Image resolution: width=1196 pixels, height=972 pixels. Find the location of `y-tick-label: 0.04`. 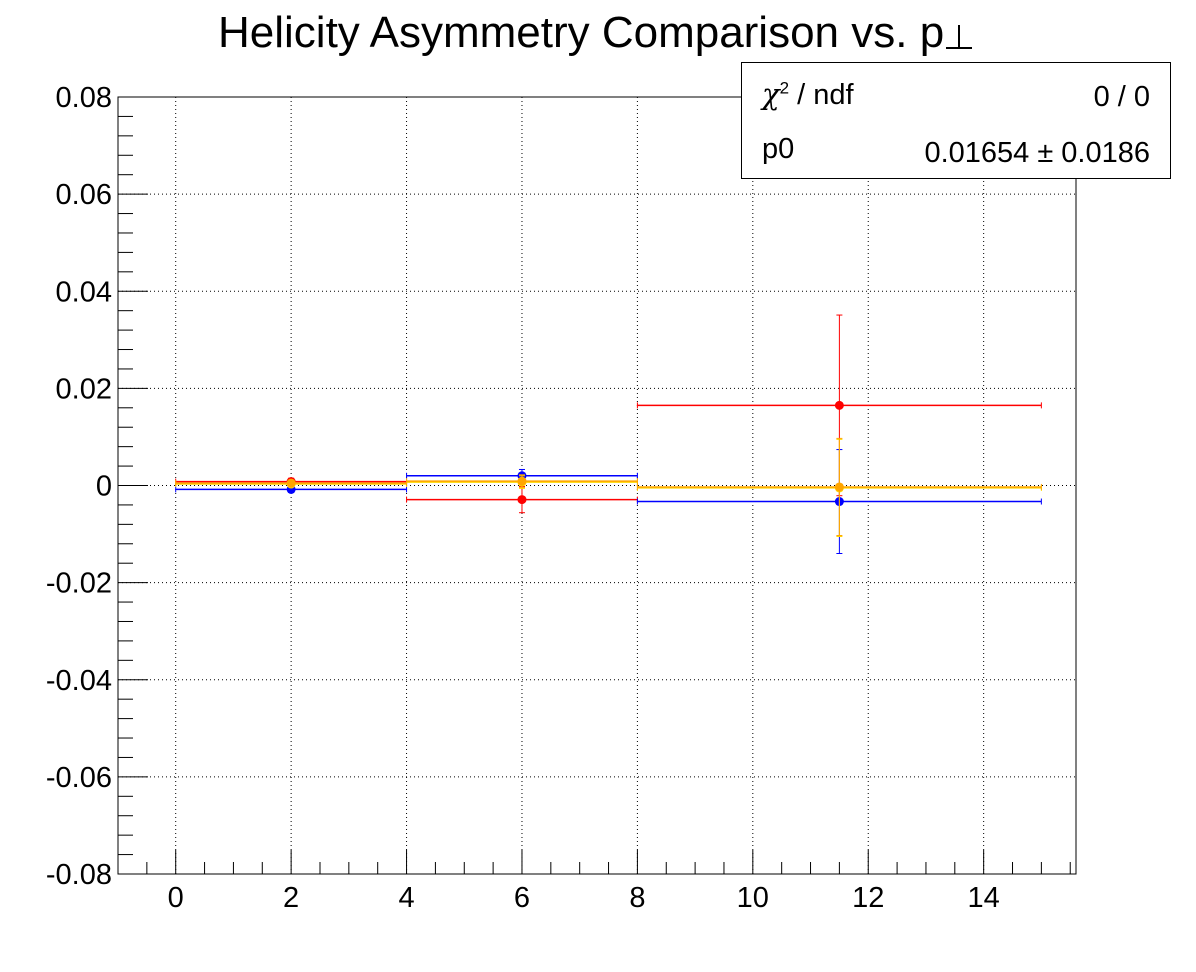

y-tick-label: 0.04 is located at coordinates (84, 292).